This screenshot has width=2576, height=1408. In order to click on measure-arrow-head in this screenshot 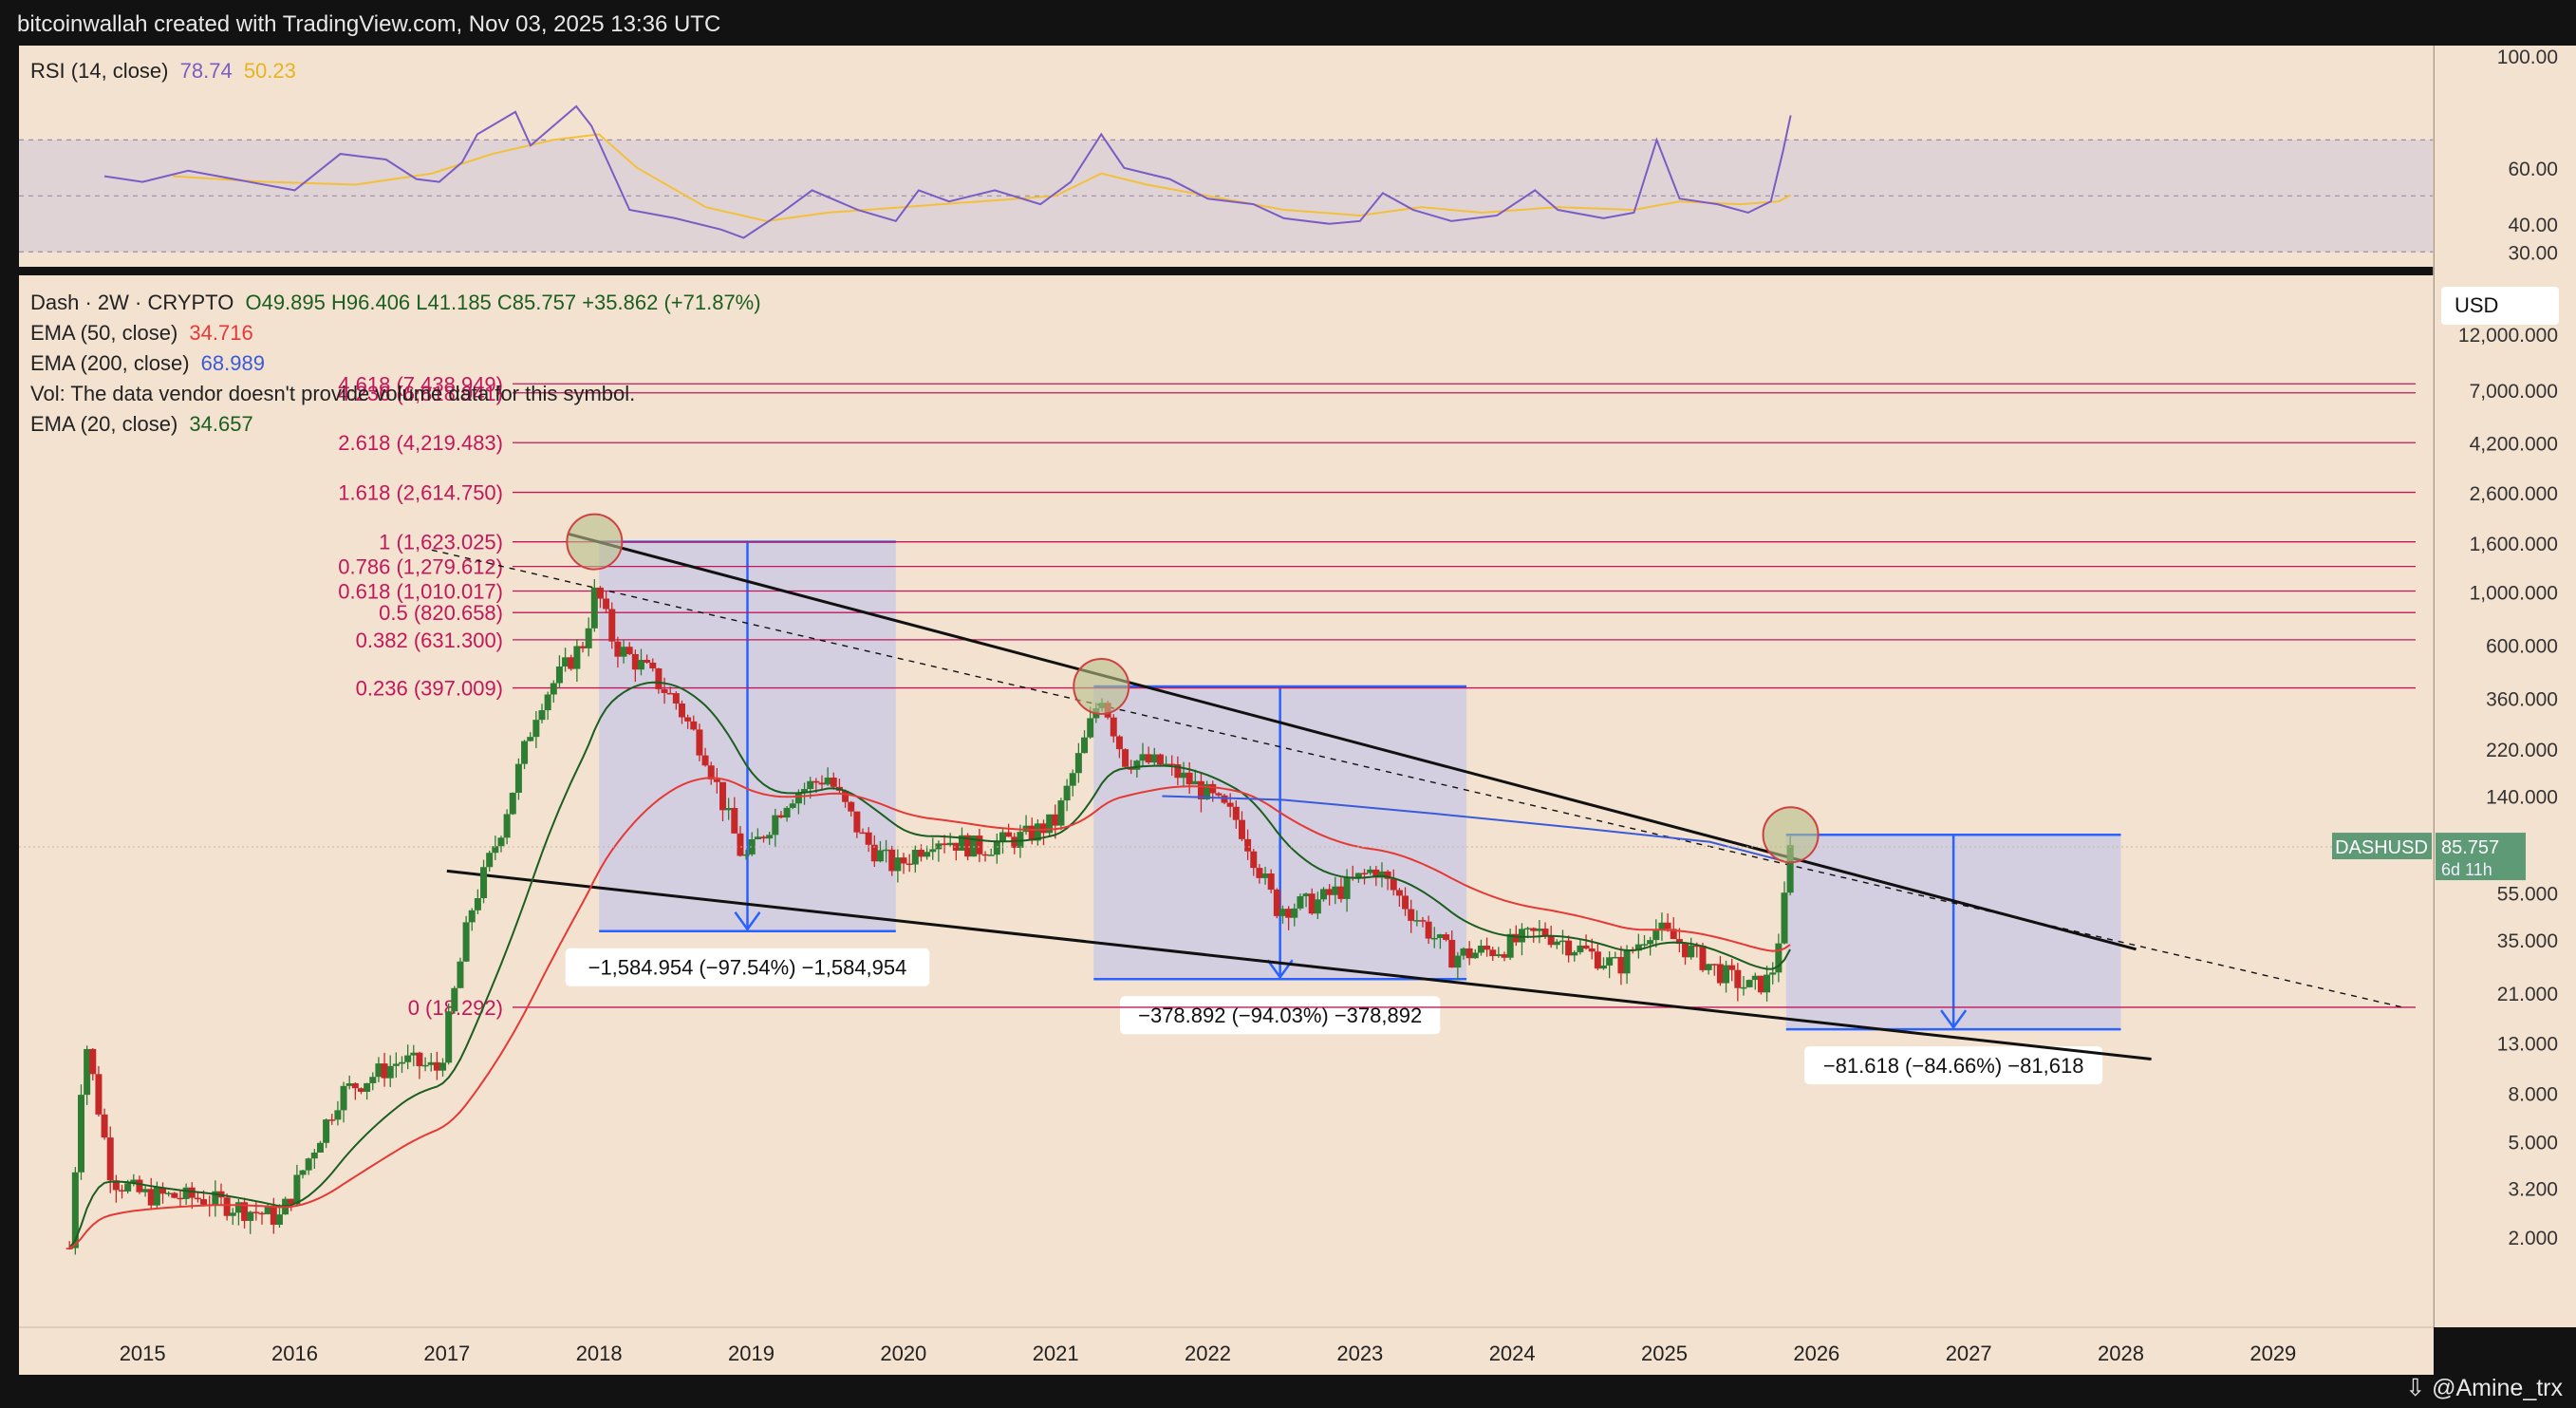, I will do `click(747, 921)`.